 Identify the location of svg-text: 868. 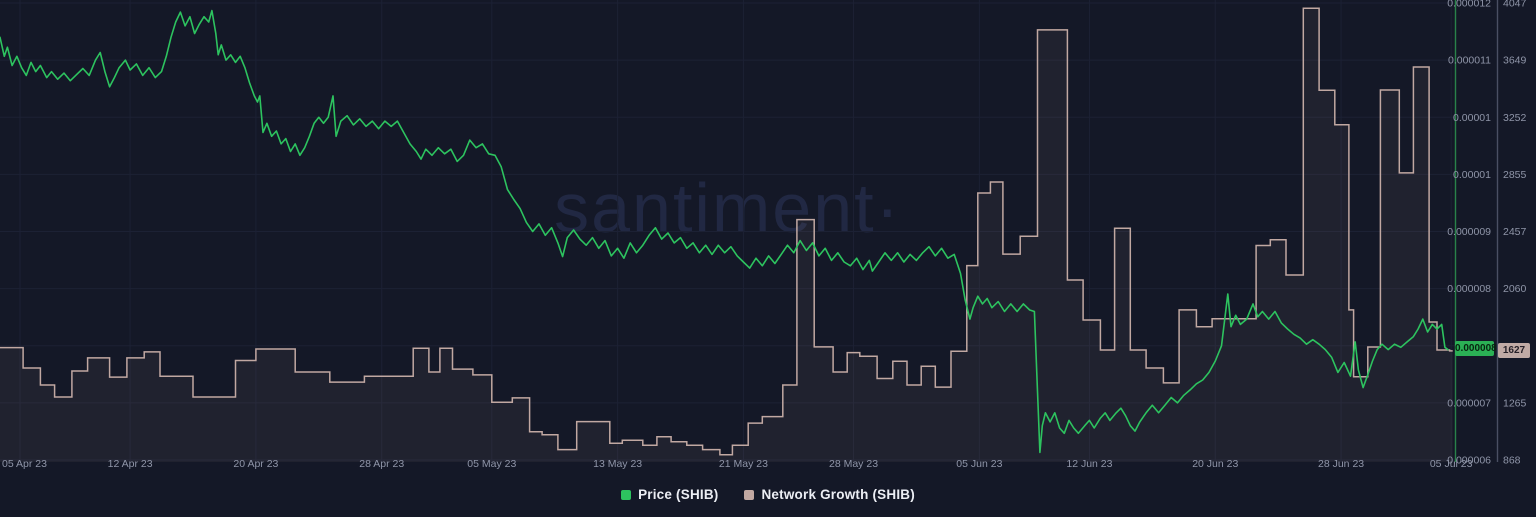
(1512, 461).